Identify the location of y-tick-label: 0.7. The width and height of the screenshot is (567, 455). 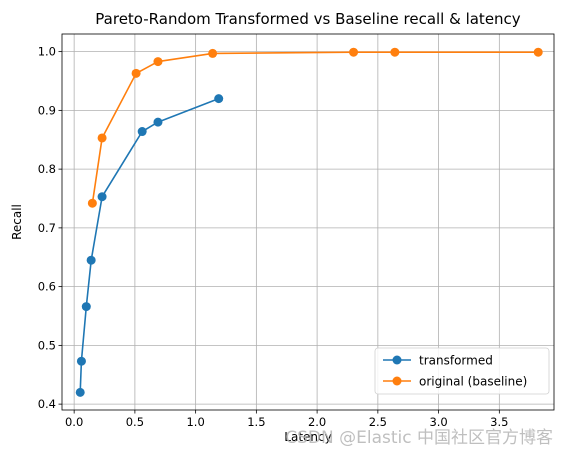
(47, 228).